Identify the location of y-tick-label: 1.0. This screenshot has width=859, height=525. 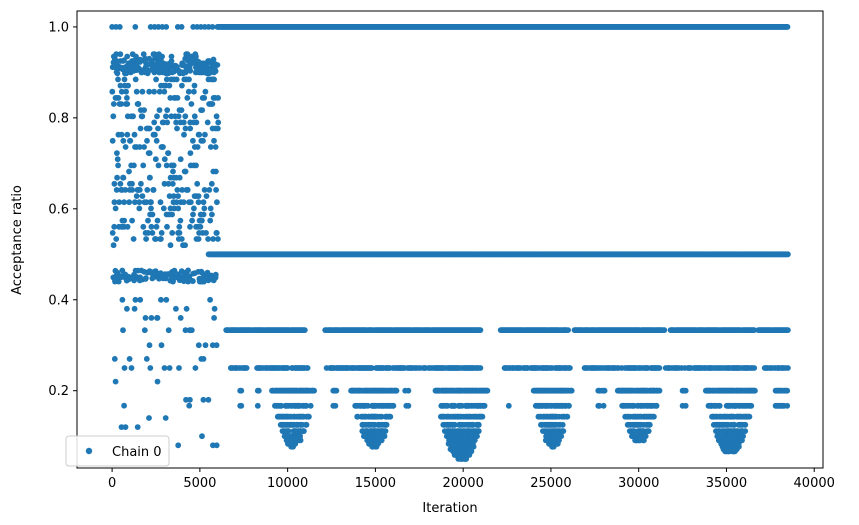
(58, 27).